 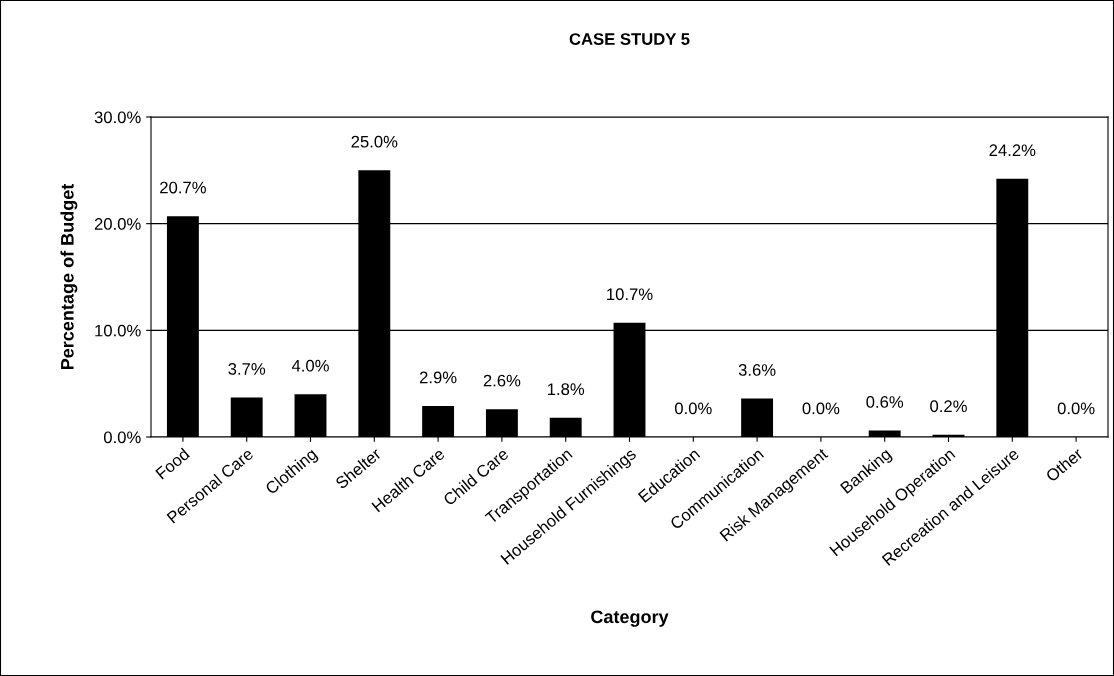 What do you see at coordinates (374, 141) in the screenshot?
I see `data-label: 25.0%` at bounding box center [374, 141].